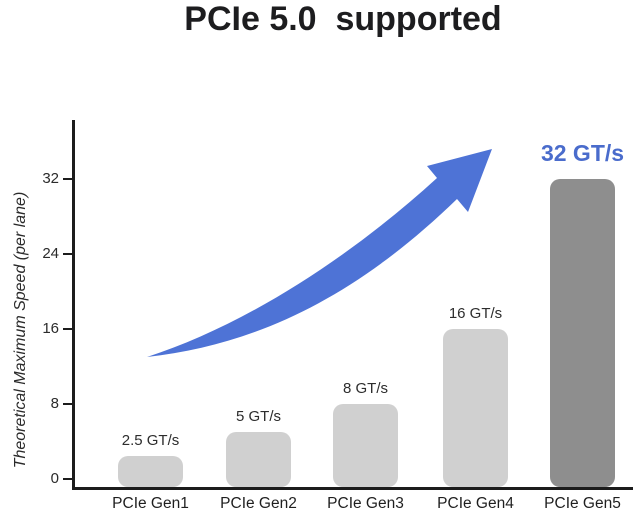 The height and width of the screenshot is (511, 640). What do you see at coordinates (50, 328) in the screenshot?
I see `y-tick-label: 16` at bounding box center [50, 328].